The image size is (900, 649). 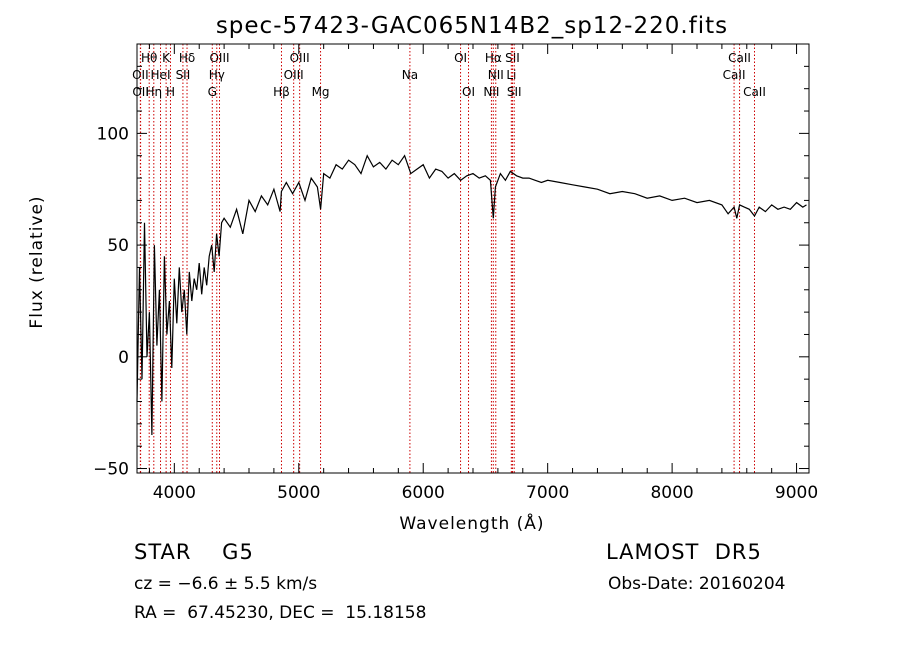 I want to click on line-label-7: SII, so click(x=512, y=58).